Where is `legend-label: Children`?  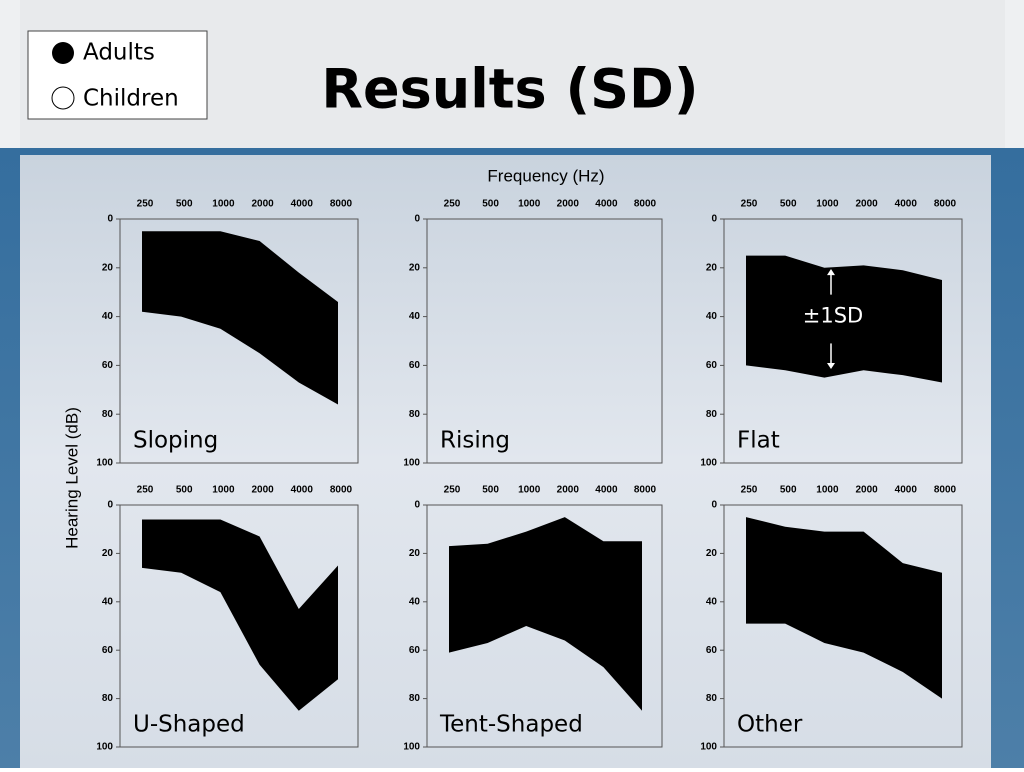 legend-label: Children is located at coordinates (131, 99).